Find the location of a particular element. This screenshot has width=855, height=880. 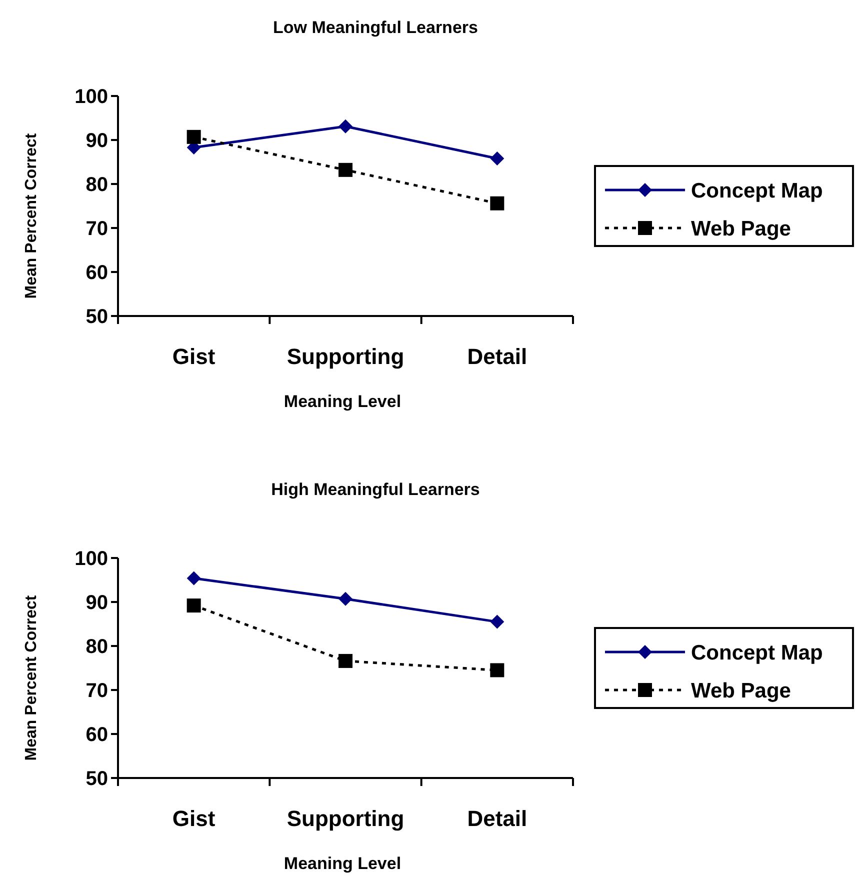

chart-title: Low Meaningful Learners is located at coordinates (375, 27).